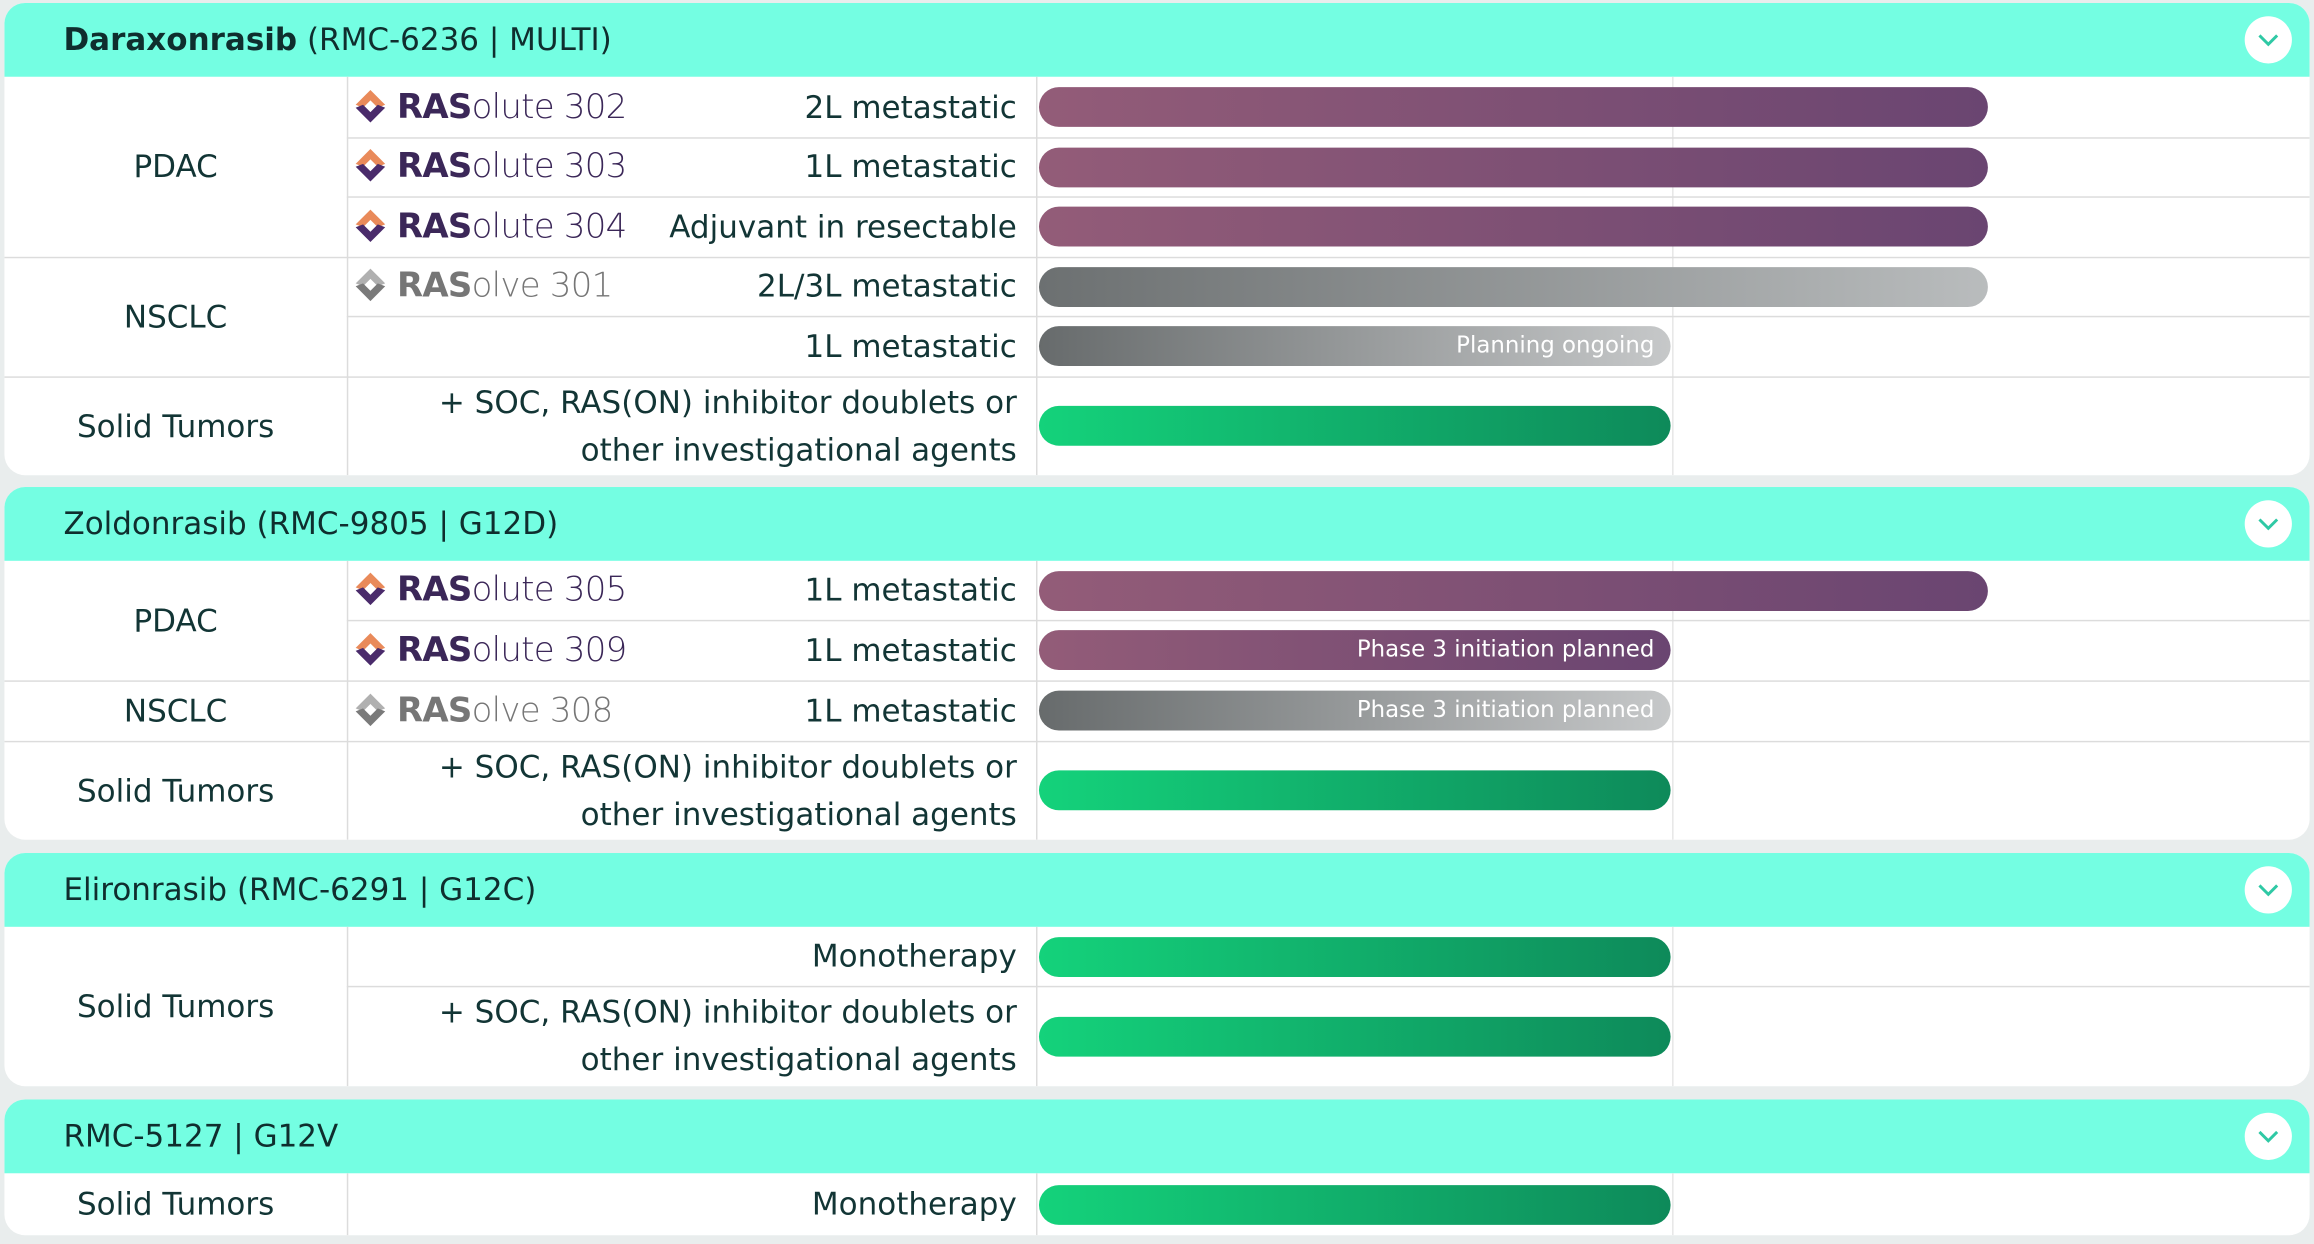 This screenshot has width=2314, height=1244. What do you see at coordinates (1157, 890) in the screenshot?
I see `section-header: Elironrasib (RMC-6291 | G12C)` at bounding box center [1157, 890].